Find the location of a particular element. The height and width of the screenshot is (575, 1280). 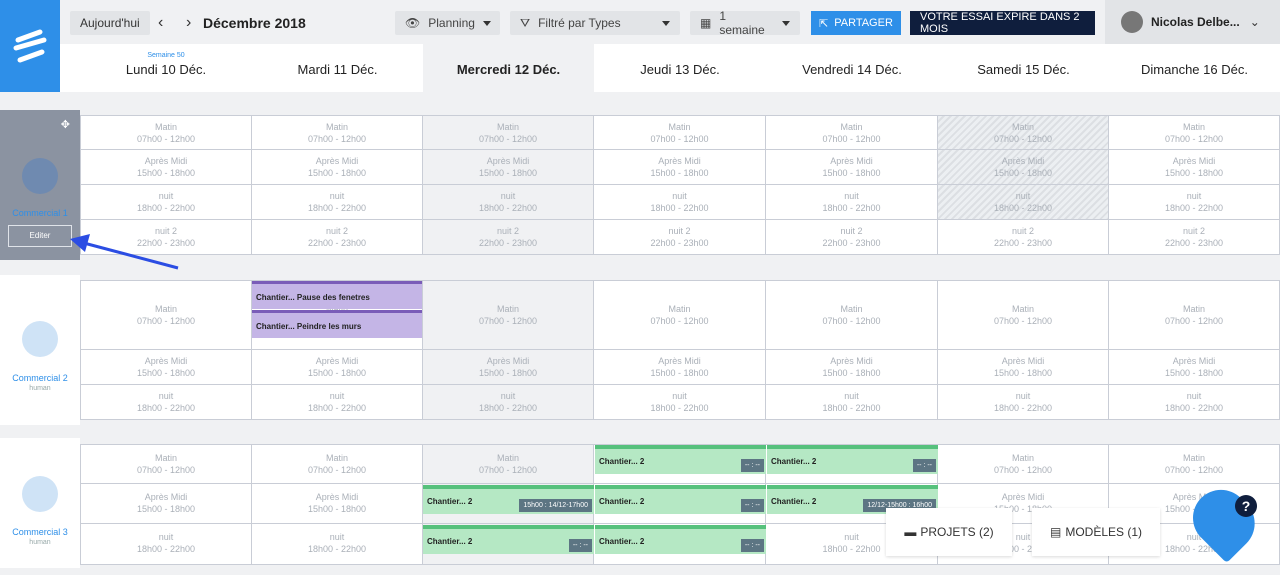

person-card-1: ✥ Commercial 1 Editer is located at coordinates (40, 185).